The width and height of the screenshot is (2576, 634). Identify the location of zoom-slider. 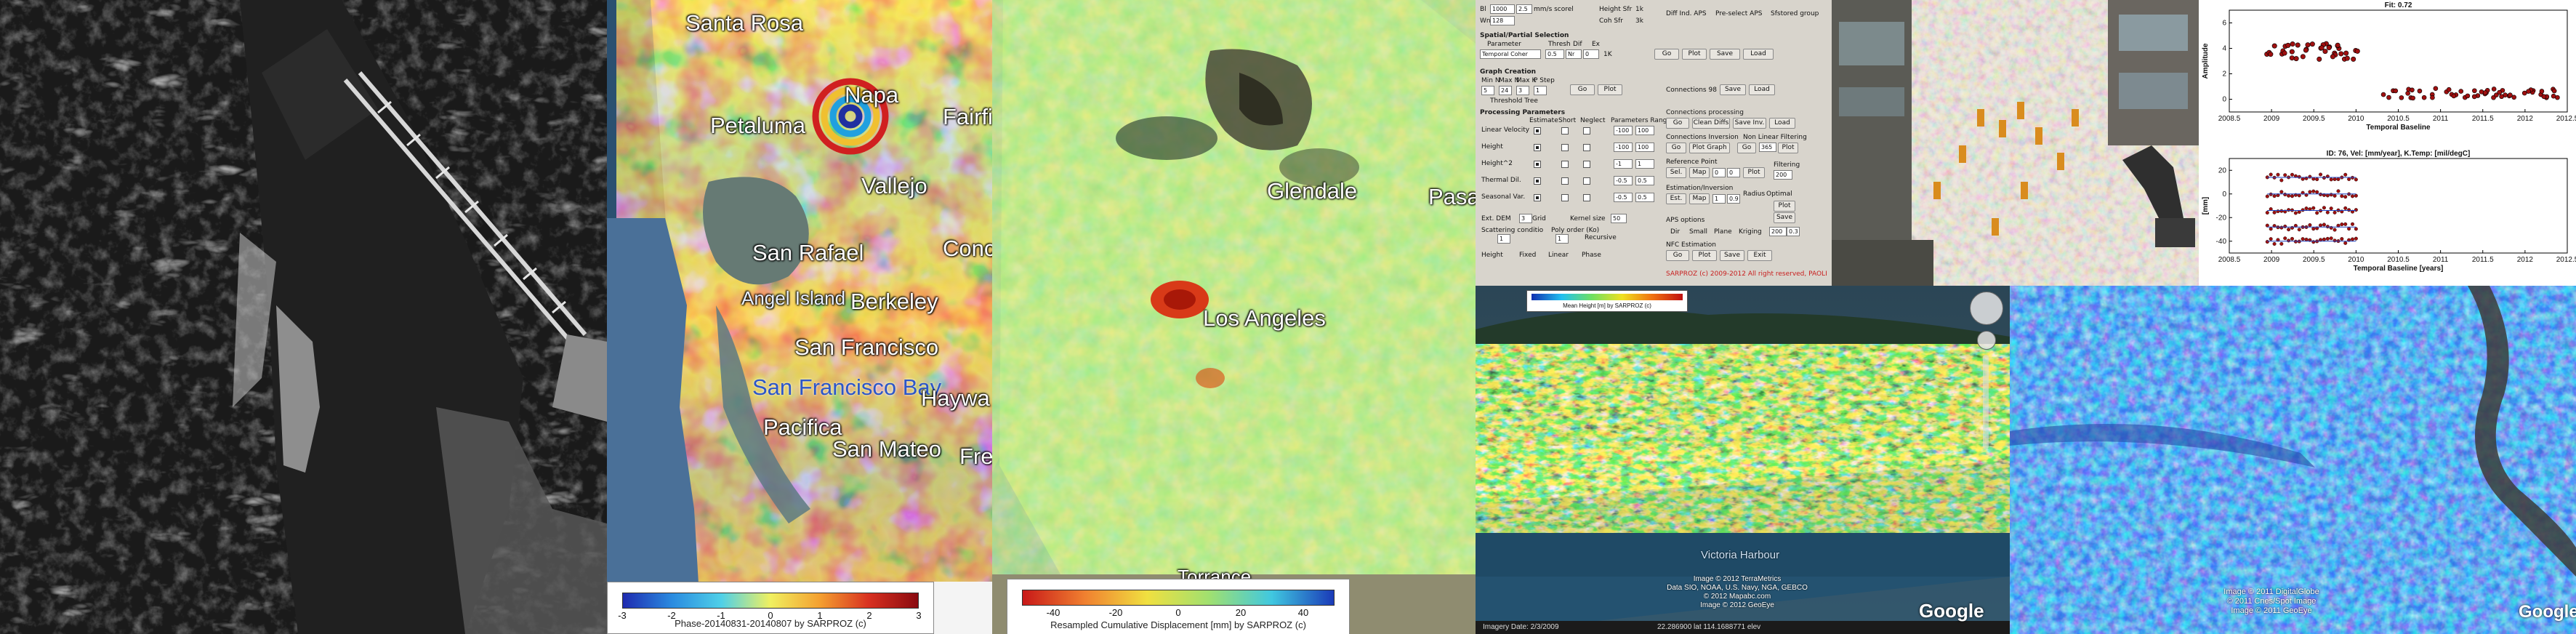
(1986, 402).